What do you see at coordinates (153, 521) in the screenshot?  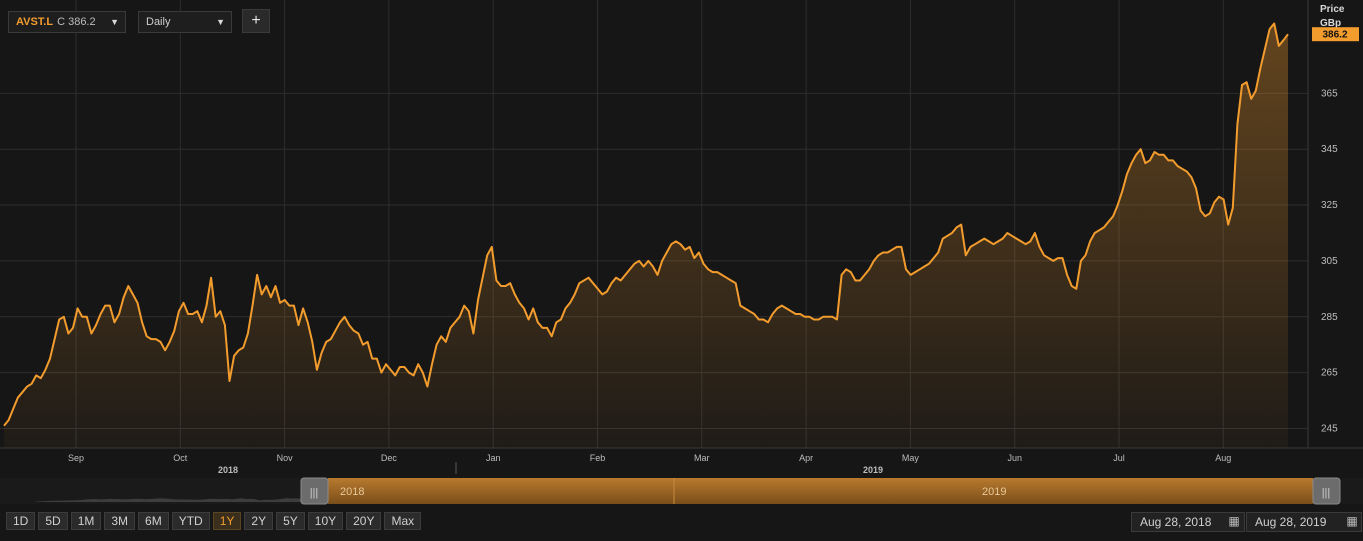 I see `range-button-6m: 6M` at bounding box center [153, 521].